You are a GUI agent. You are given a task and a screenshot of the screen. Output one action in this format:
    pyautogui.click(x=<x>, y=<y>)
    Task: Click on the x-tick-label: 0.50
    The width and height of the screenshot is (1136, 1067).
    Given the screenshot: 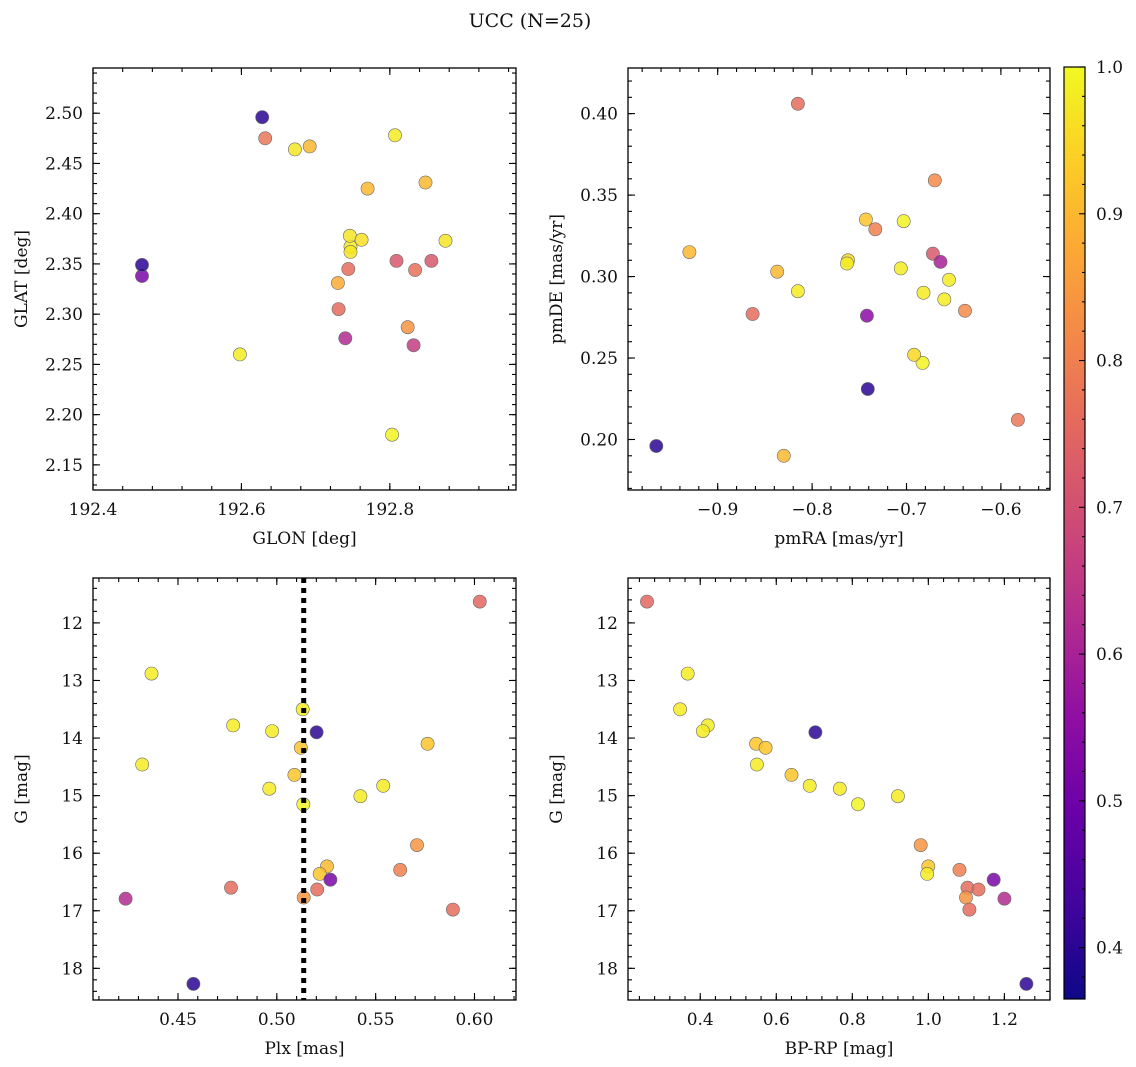 What is the action you would take?
    pyautogui.click(x=277, y=1020)
    